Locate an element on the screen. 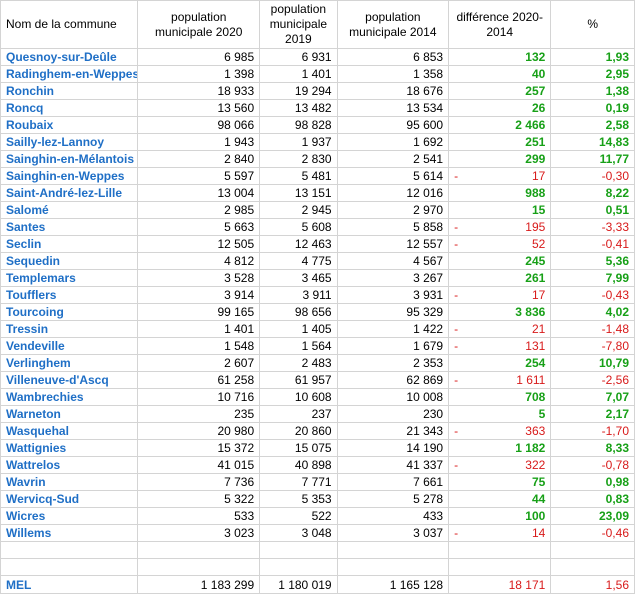 This screenshot has height=611, width=635. header-cell-pop-2014: population municipale 2014 is located at coordinates (393, 24).